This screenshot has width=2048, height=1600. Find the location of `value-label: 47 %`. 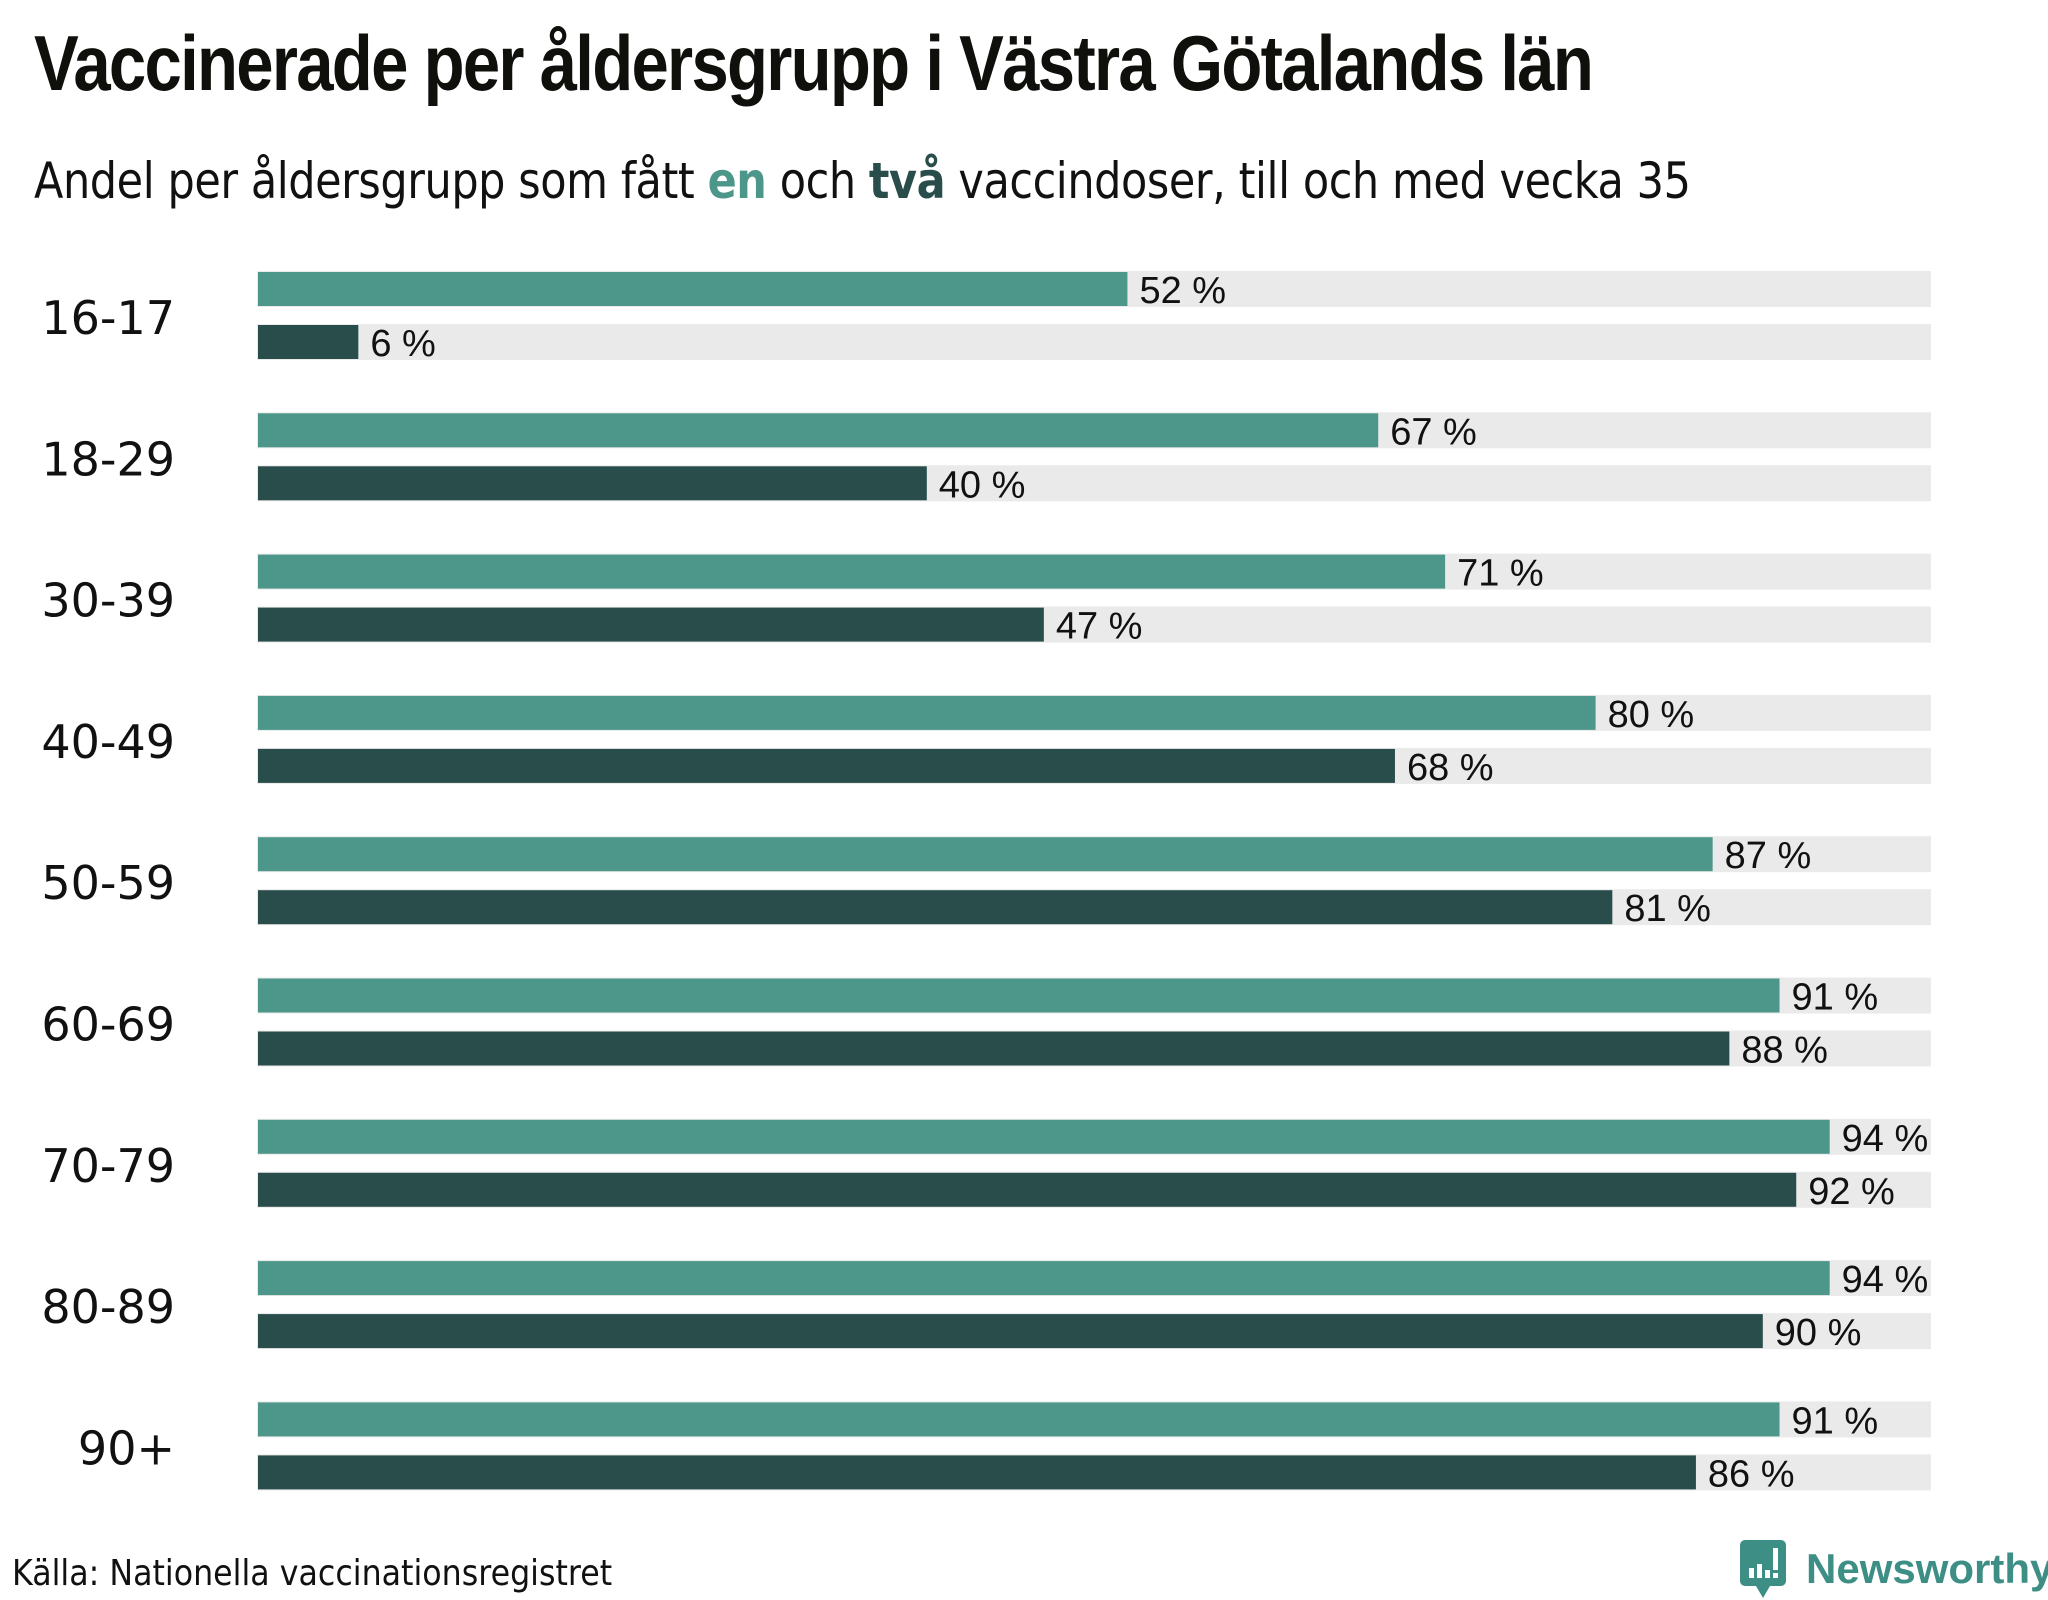

value-label: 47 % is located at coordinates (1099, 627).